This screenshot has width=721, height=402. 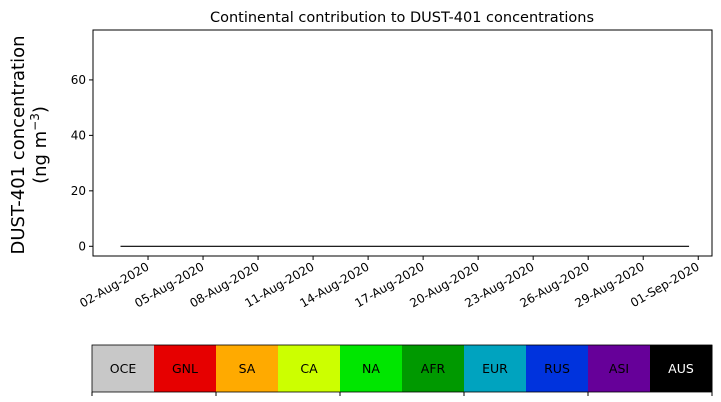 I want to click on legend-swatch-aus, so click(x=681, y=368).